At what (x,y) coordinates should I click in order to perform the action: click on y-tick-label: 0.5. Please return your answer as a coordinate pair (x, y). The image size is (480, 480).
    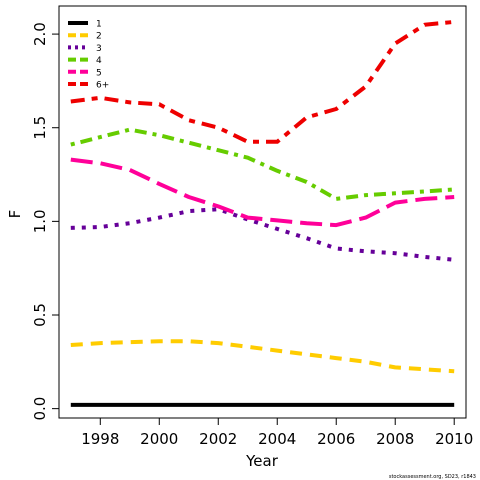
    Looking at the image, I should click on (40, 315).